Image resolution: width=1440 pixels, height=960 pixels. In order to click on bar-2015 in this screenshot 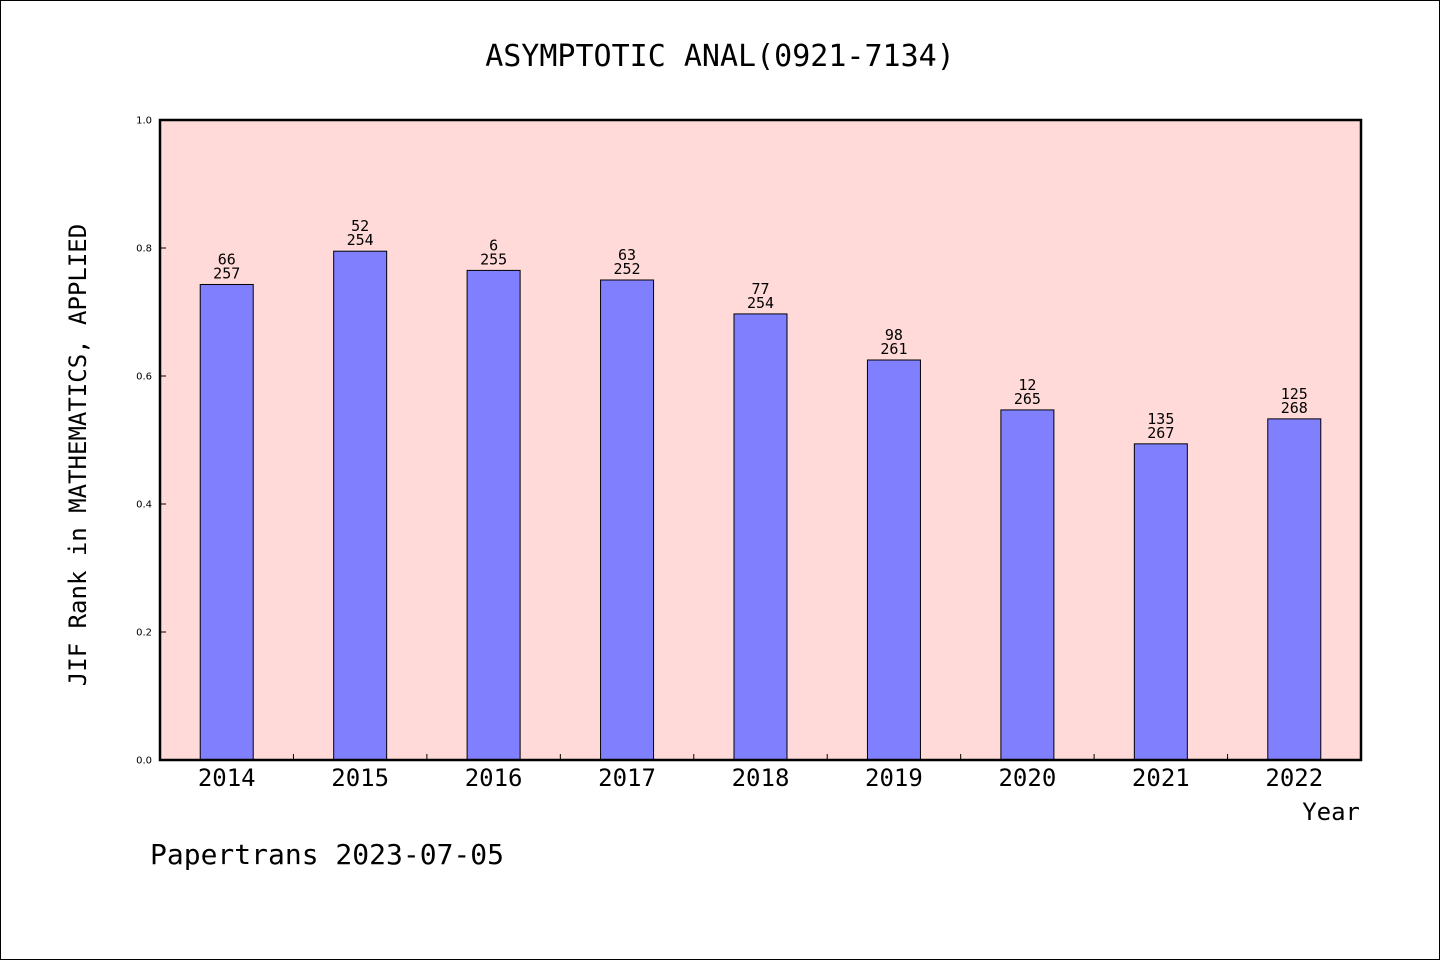, I will do `click(360, 505)`.